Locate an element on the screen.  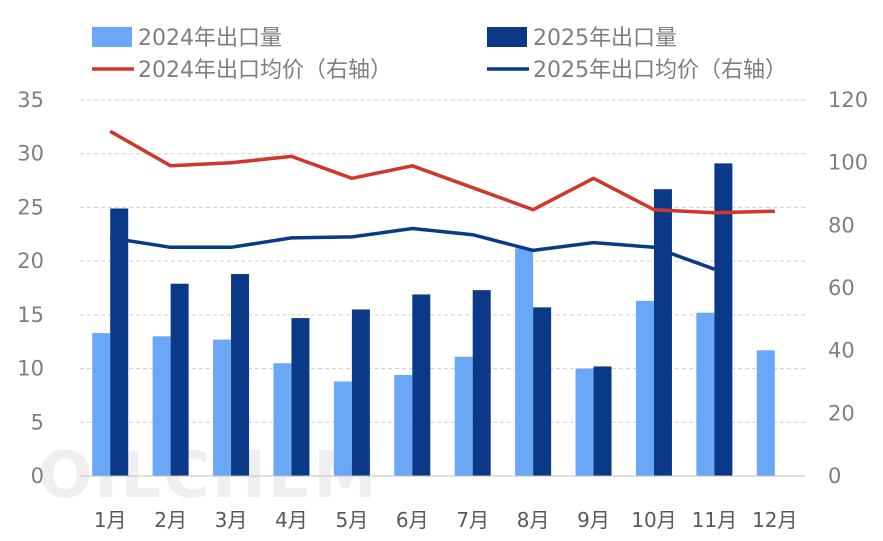
legend-label: 2024年出口均价（右轴） is located at coordinates (265, 70).